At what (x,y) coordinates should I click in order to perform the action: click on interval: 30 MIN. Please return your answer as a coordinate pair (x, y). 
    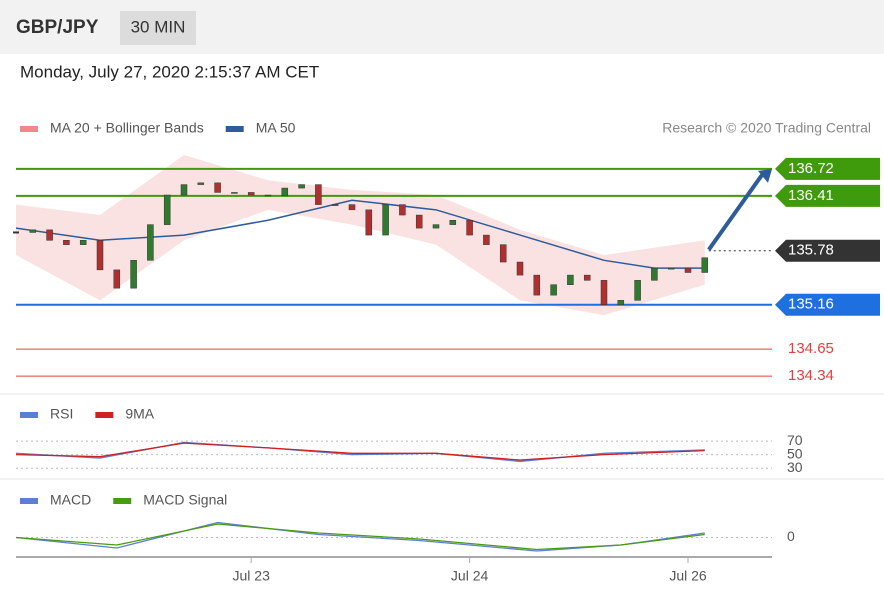
    Looking at the image, I should click on (158, 26).